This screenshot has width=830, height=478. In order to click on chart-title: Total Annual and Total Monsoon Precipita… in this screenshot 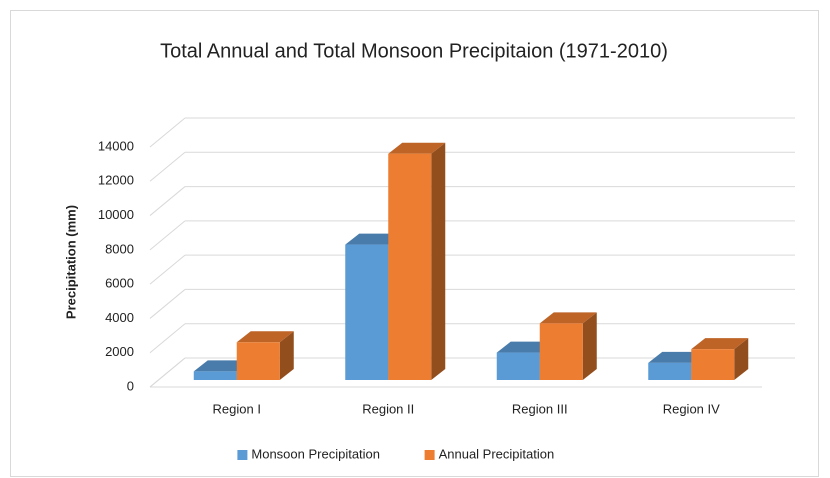, I will do `click(414, 51)`.